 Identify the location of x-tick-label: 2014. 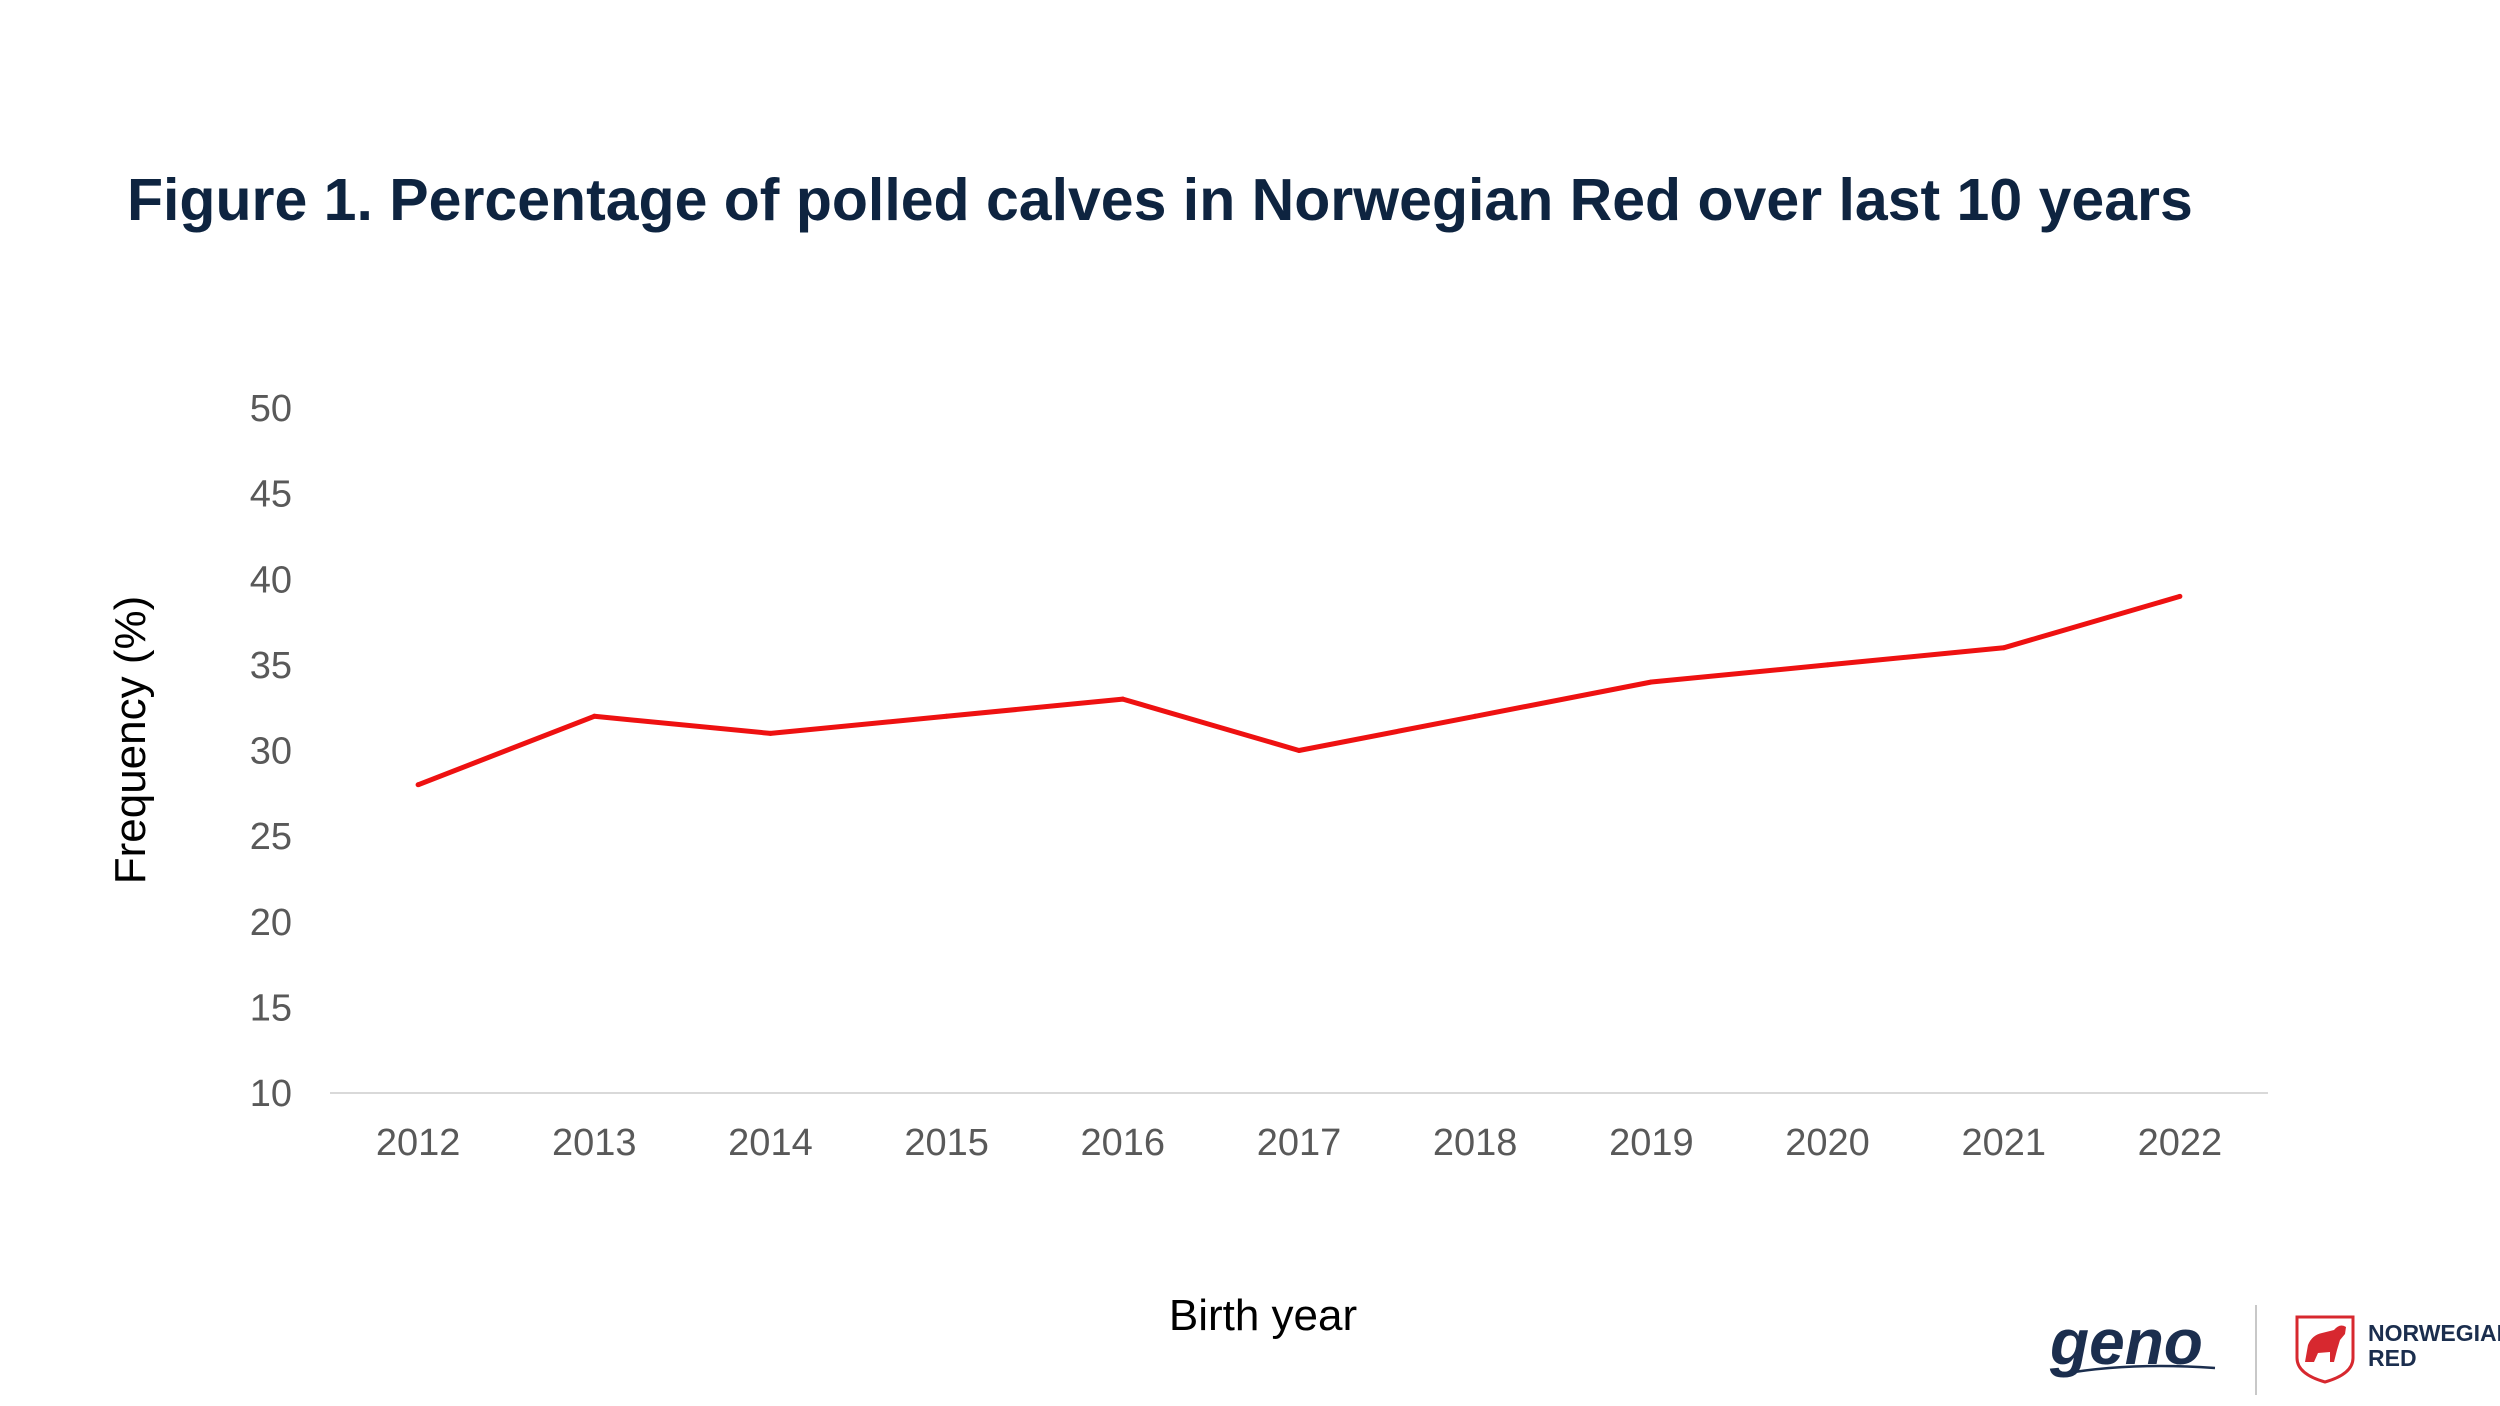
(770, 1143).